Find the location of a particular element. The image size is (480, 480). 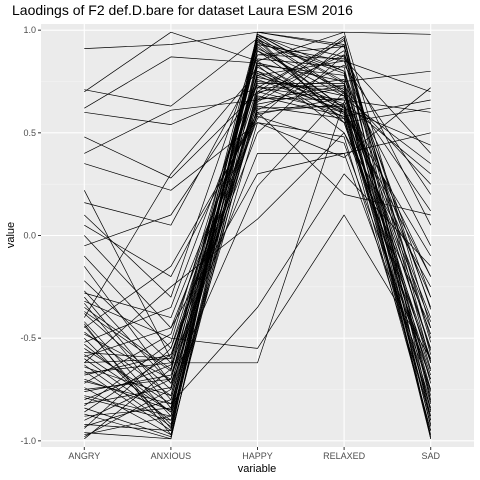

y-tick-label: -1.0 is located at coordinates (28, 441).